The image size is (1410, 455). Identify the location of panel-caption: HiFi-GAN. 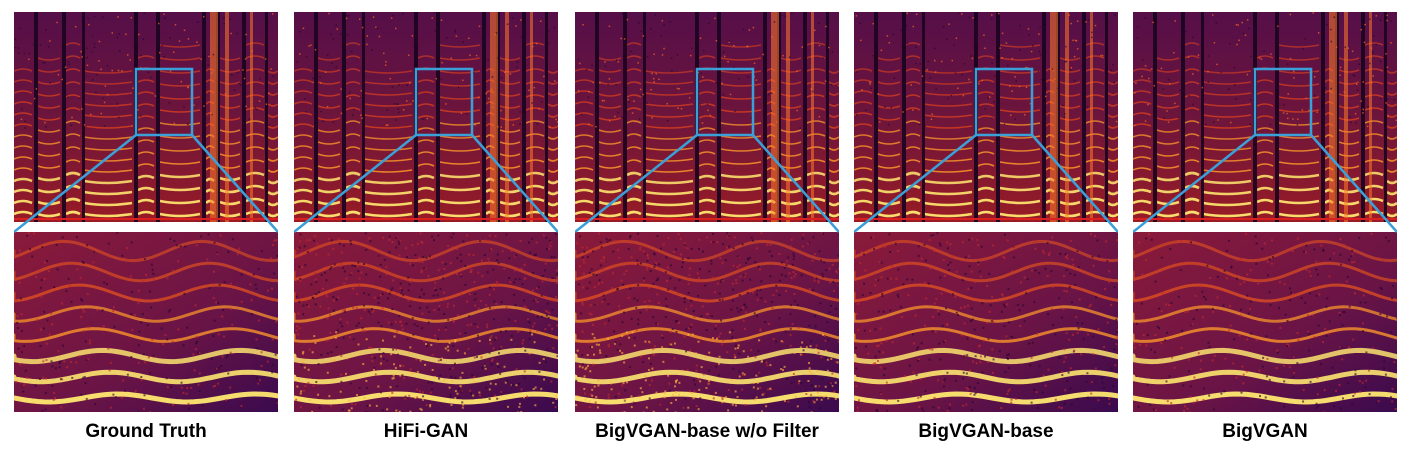
(426, 431).